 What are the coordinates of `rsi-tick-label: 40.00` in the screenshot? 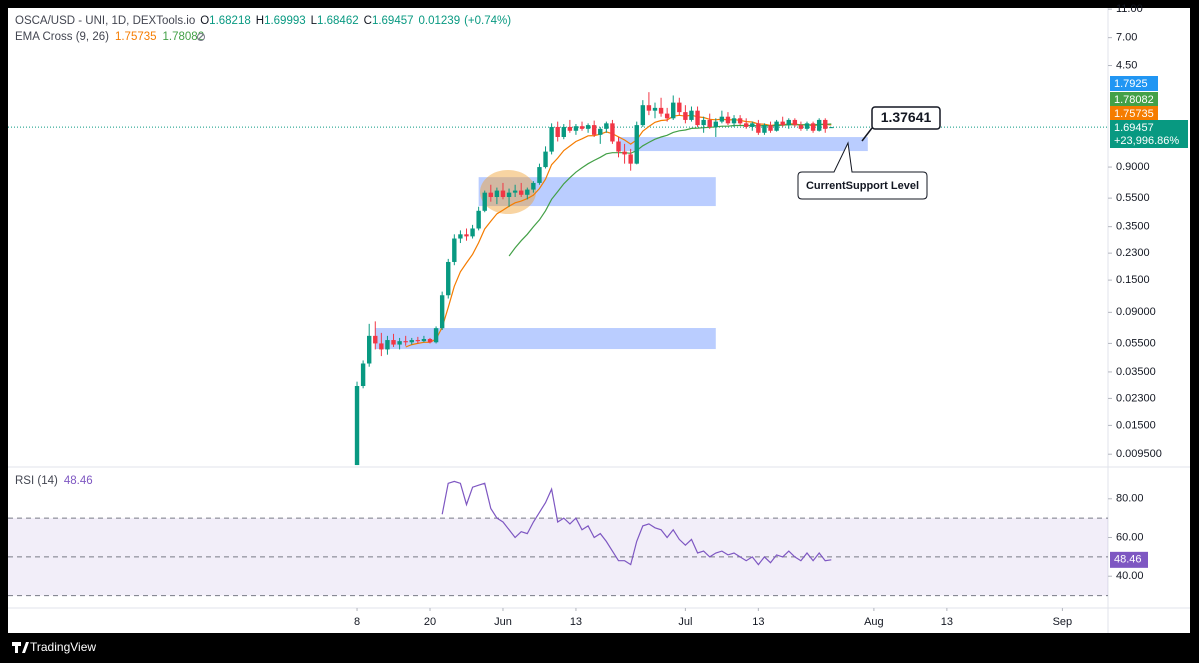 It's located at (1130, 576).